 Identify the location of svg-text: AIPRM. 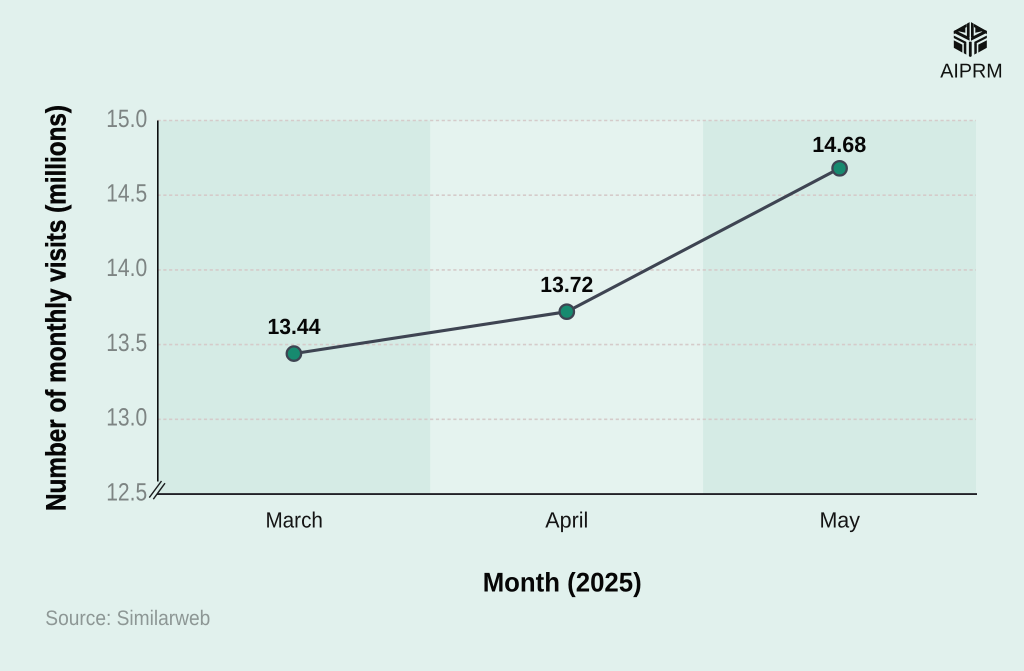
(971, 72).